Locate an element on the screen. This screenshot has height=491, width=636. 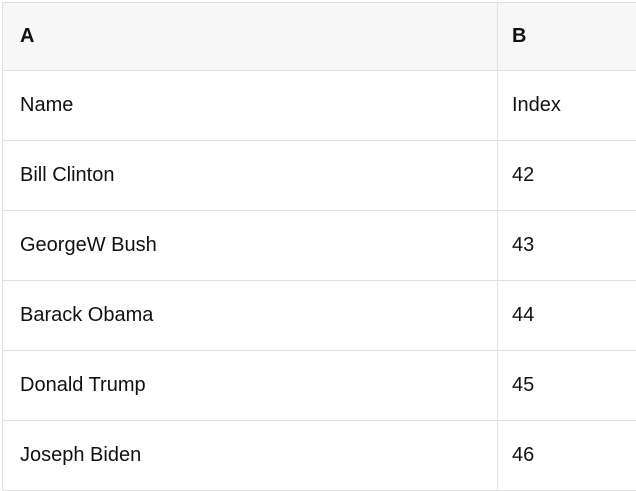
header-row: A B is located at coordinates (319, 37).